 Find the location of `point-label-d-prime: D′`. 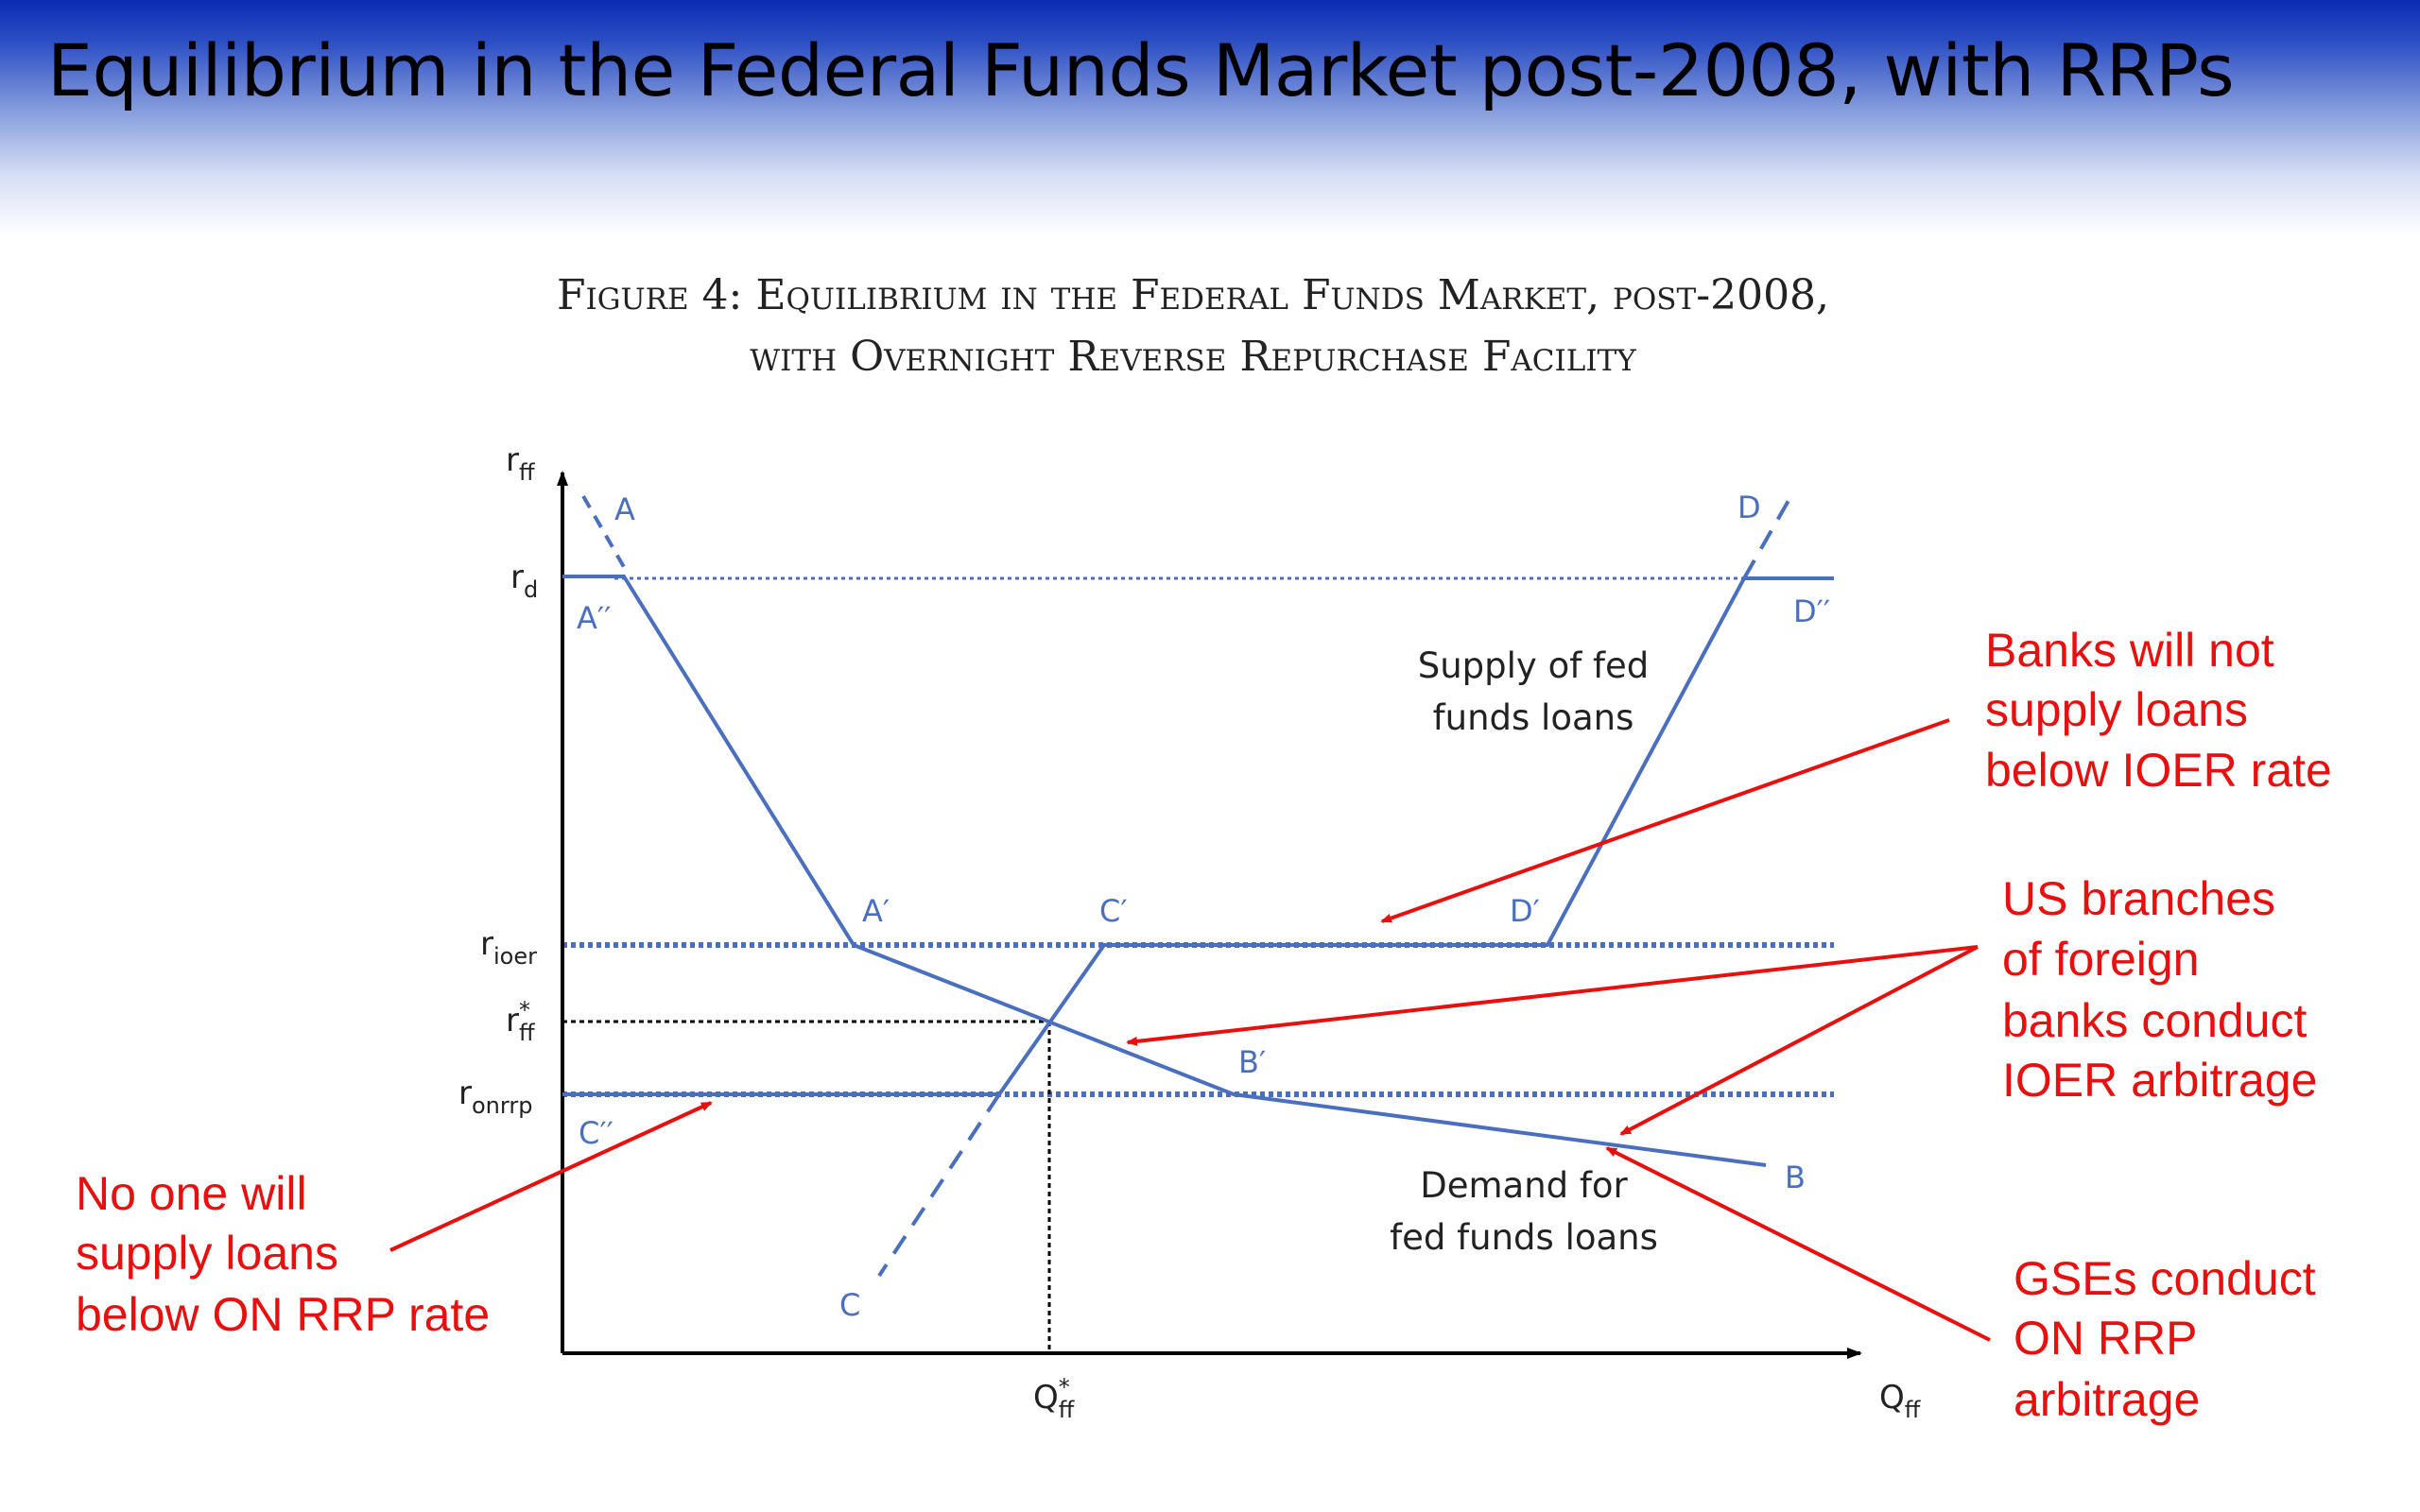

point-label-d-prime: D′ is located at coordinates (1525, 911).